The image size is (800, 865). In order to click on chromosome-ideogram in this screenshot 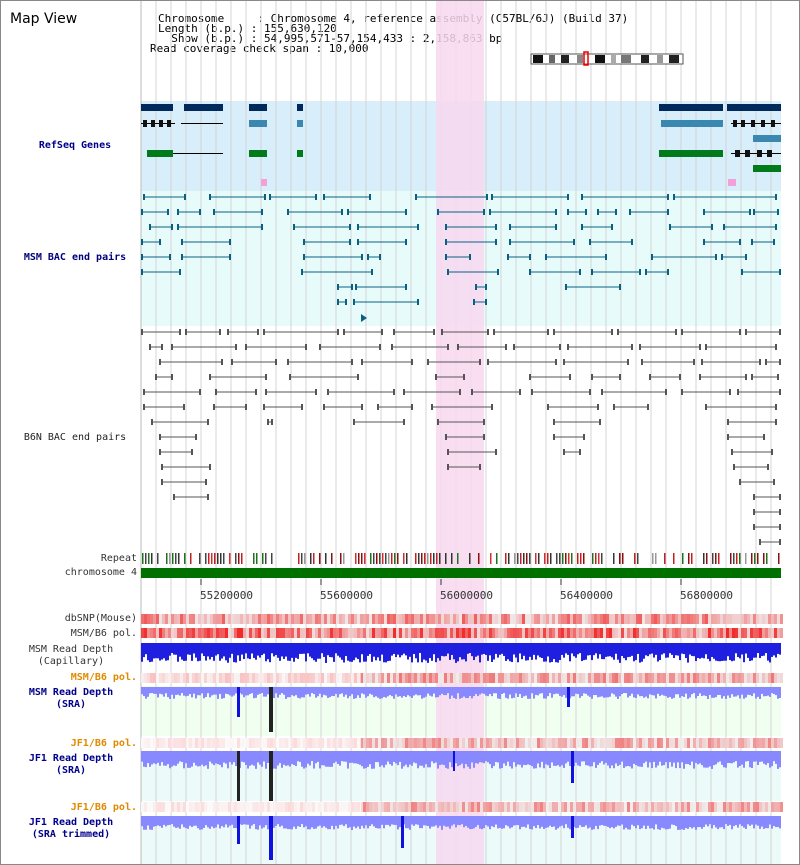, I will do `click(607, 58)`.